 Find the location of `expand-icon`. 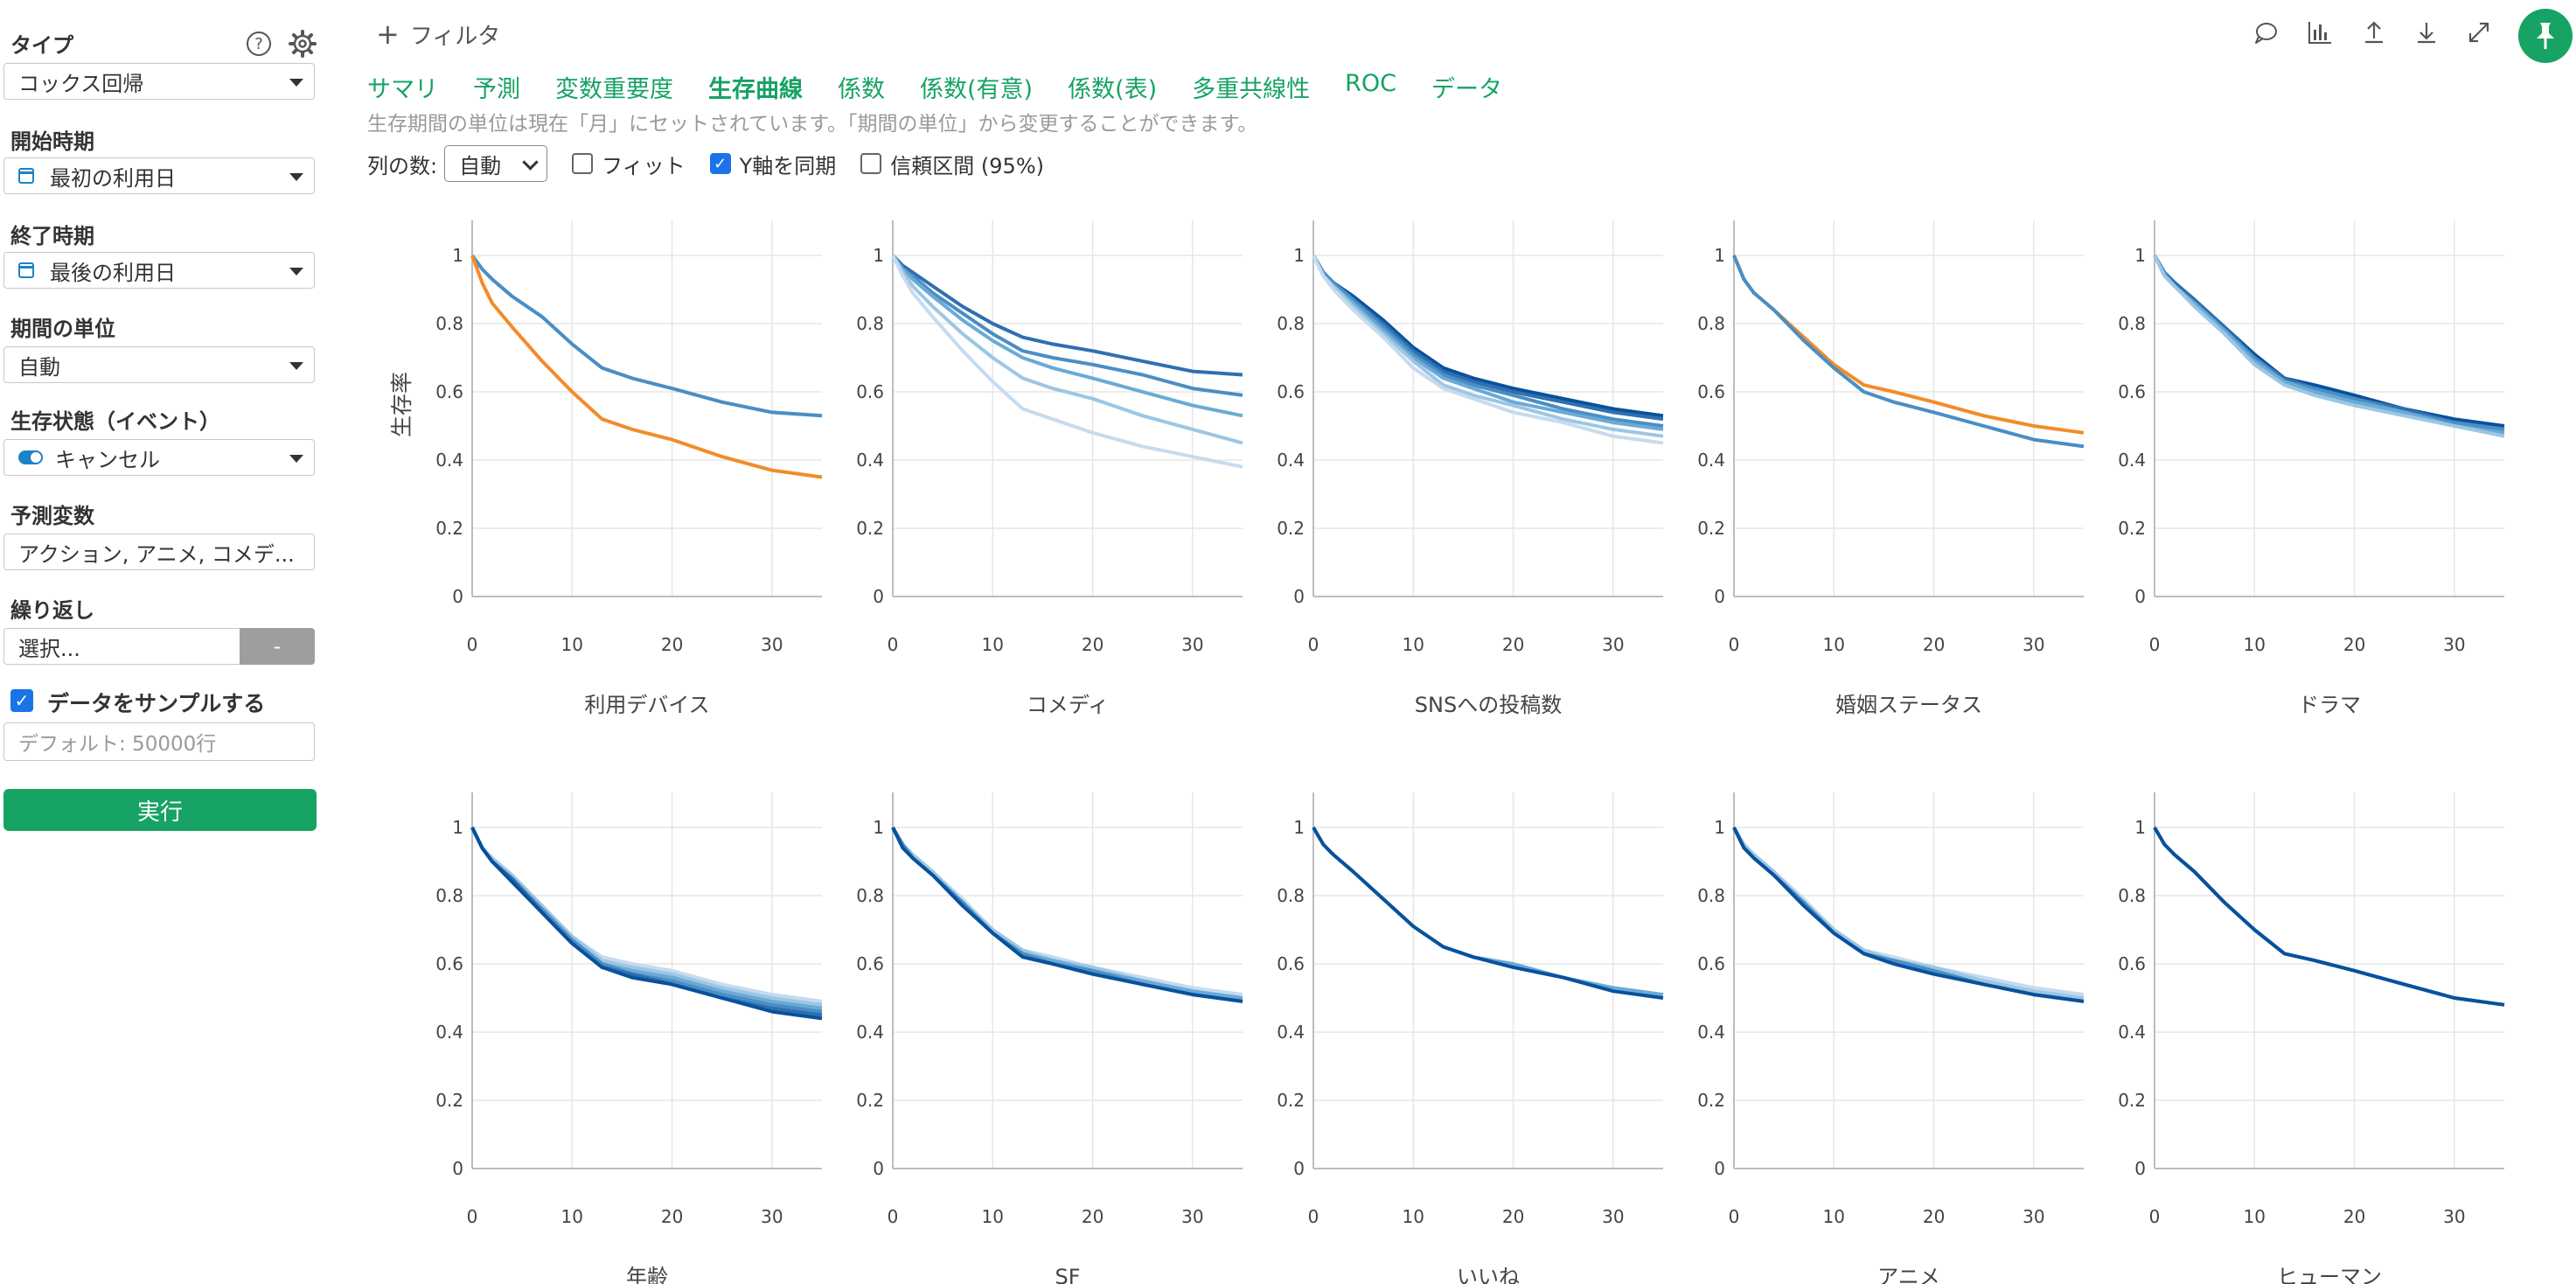

expand-icon is located at coordinates (2479, 32).